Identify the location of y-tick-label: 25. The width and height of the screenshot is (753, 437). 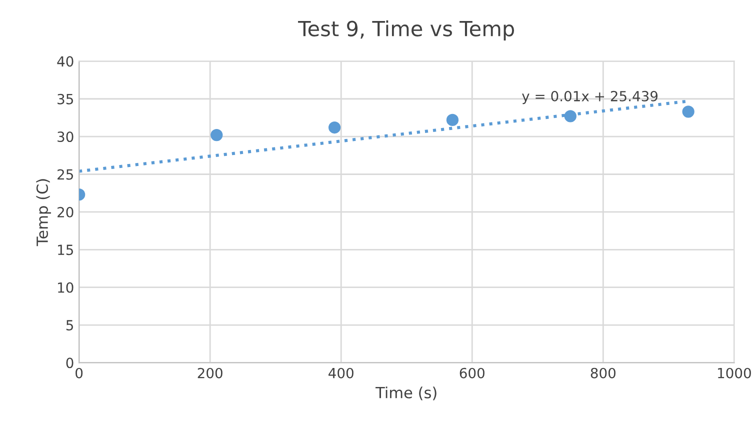
(65, 174).